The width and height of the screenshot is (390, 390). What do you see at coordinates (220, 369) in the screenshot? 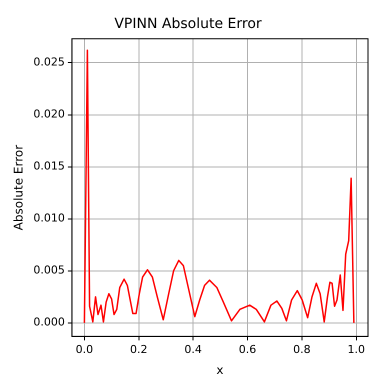
I see `x-axis-title: x` at bounding box center [220, 369].